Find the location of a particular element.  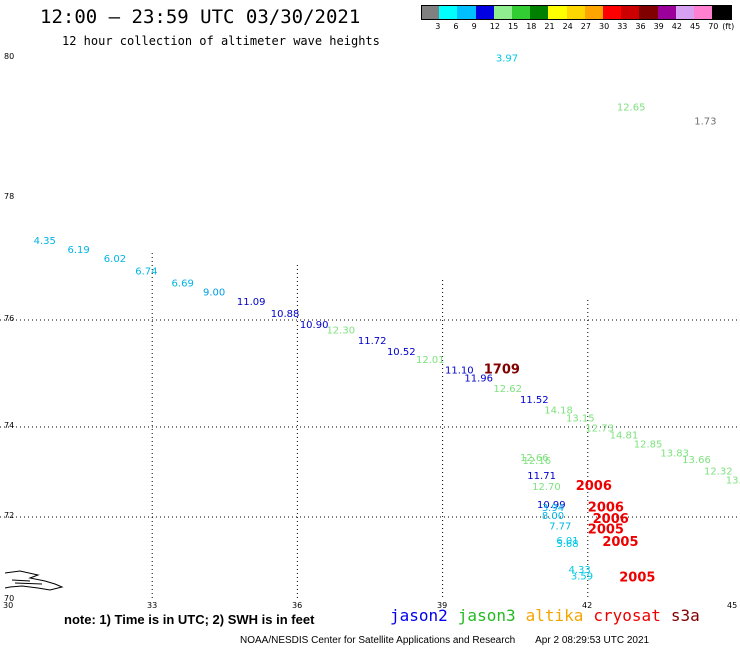

longitude-tick-label: 45 is located at coordinates (732, 605).